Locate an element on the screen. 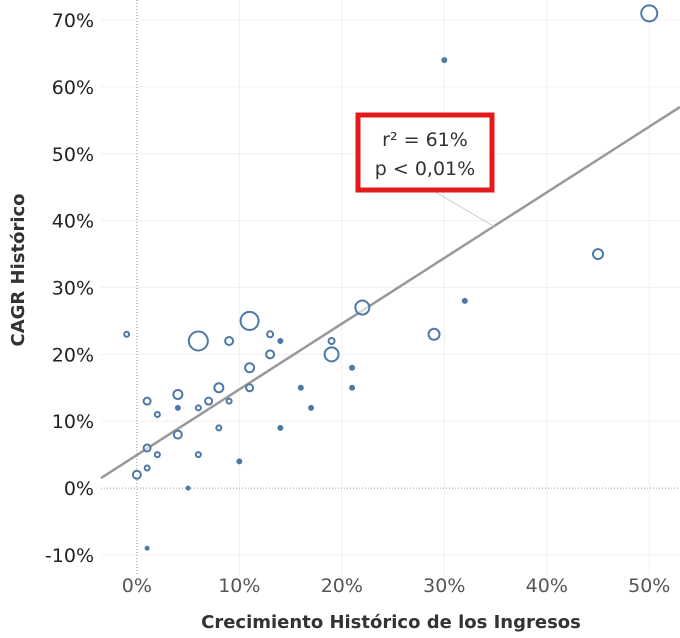  annotation-group: r² = 61% p < 0,01% is located at coordinates (425, 170).